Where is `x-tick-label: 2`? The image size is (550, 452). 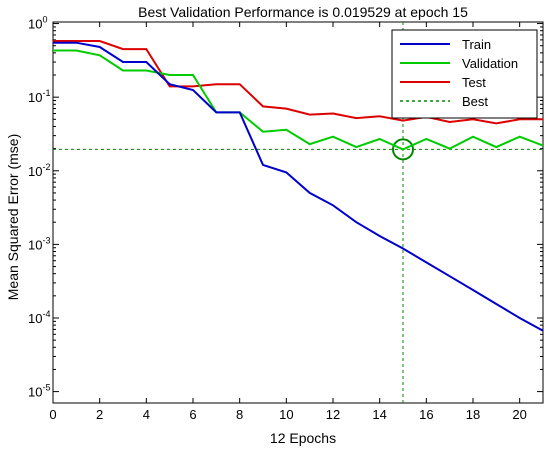
x-tick-label: 2 is located at coordinates (99, 414).